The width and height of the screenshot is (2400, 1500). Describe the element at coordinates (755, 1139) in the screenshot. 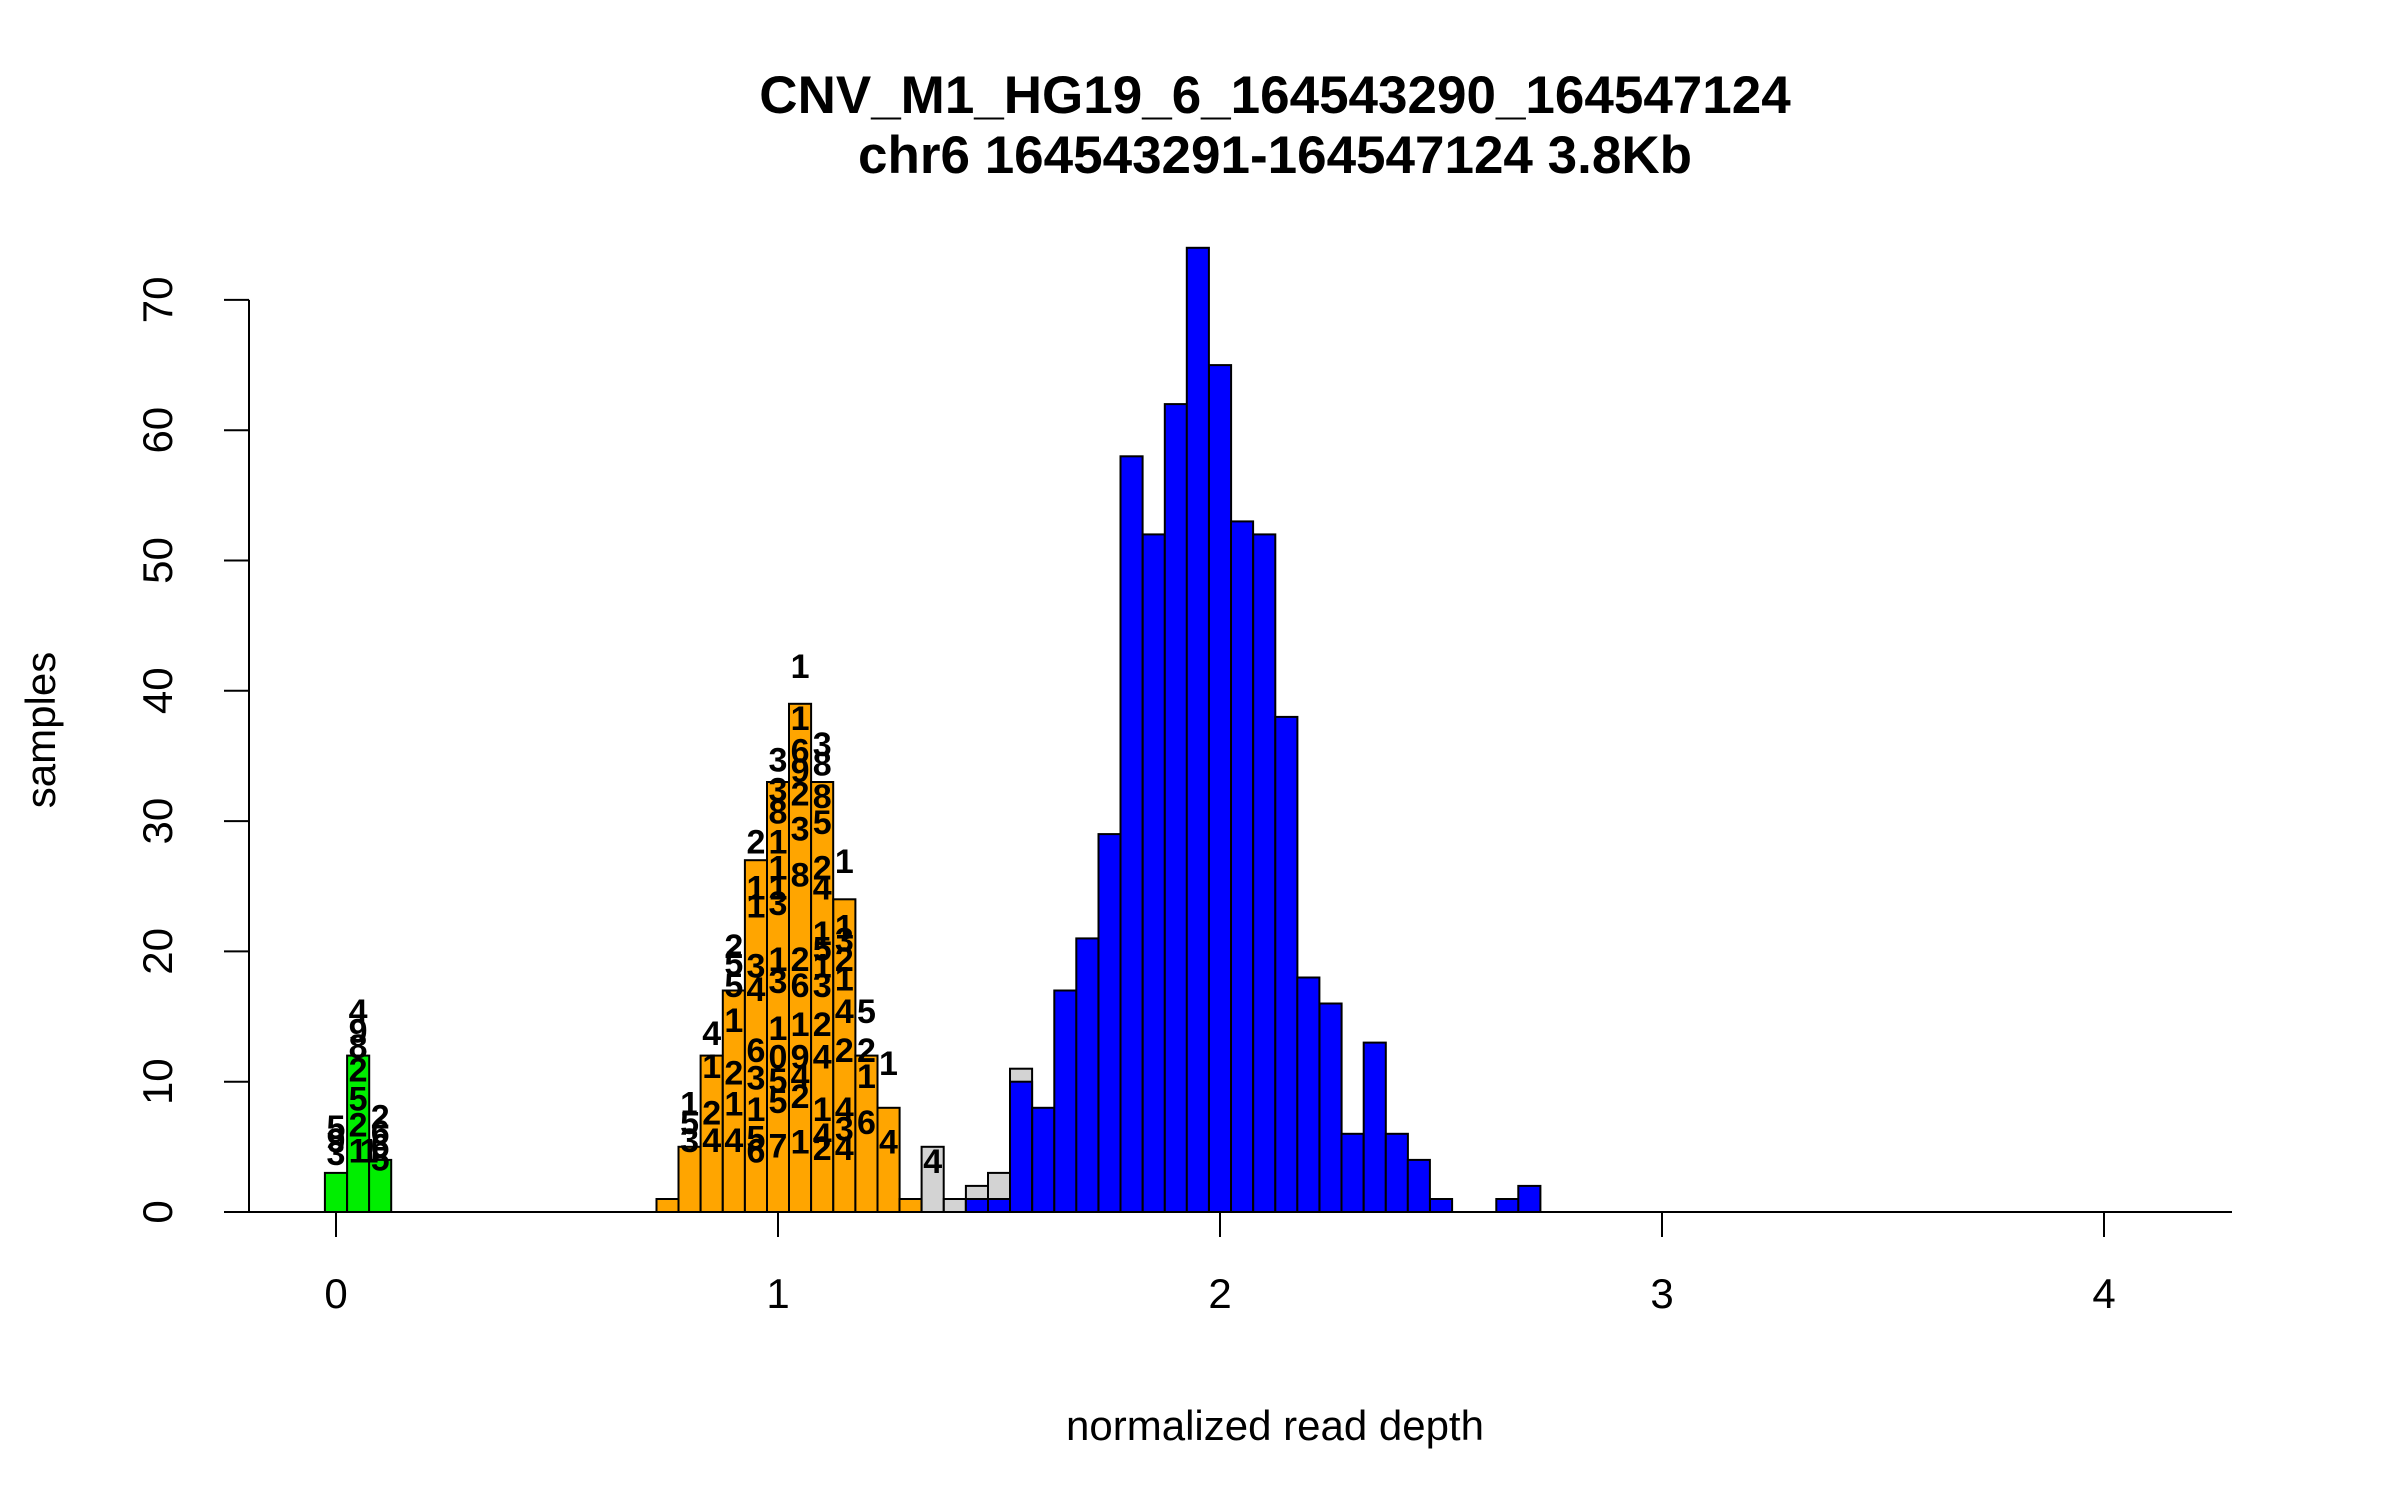

I see `bar-annotation-37: 5` at that location.